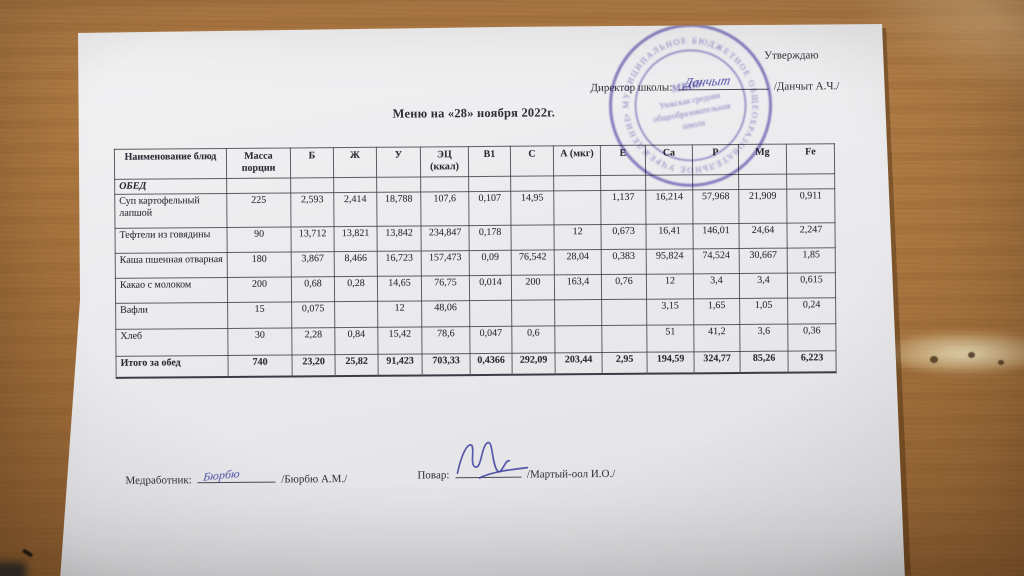 This screenshot has width=1024, height=576. Describe the element at coordinates (355, 239) in the screenshot. I see `dish-value: 13,821` at that location.